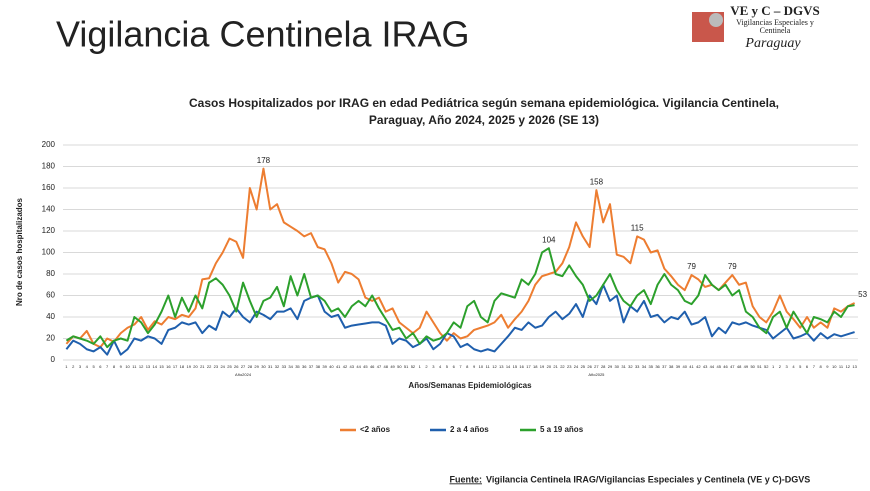  I want to click on x-tick-label: 29, so click(256, 366).